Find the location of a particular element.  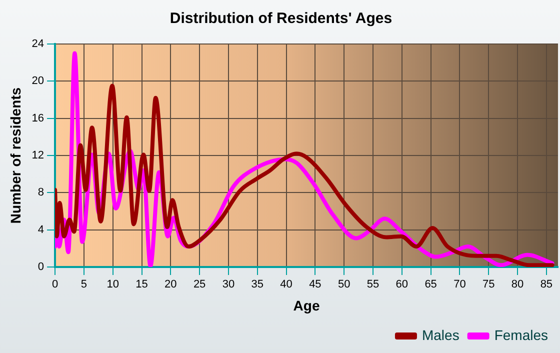

x-tick-label: 20 is located at coordinates (170, 284).